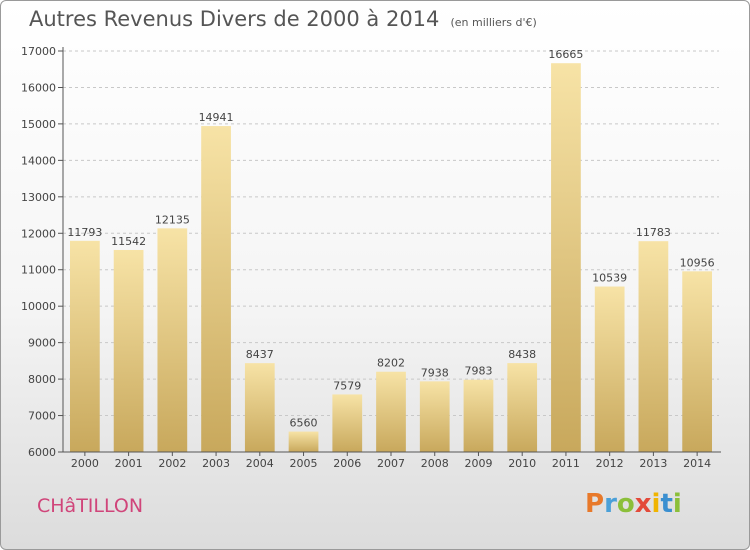  I want to click on x-tick-label: 2009, so click(478, 463).